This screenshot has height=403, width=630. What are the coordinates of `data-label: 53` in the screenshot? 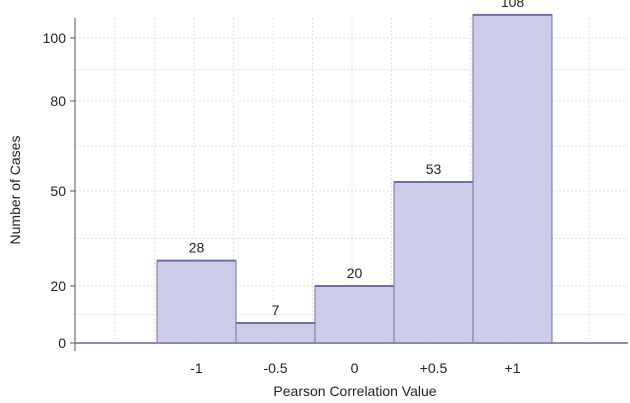 It's located at (434, 169).